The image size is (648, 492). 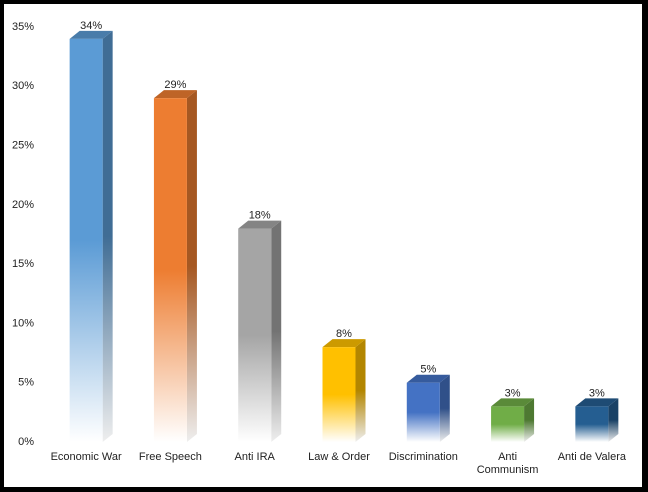 What do you see at coordinates (23, 323) in the screenshot?
I see `y-tick-label: 10%` at bounding box center [23, 323].